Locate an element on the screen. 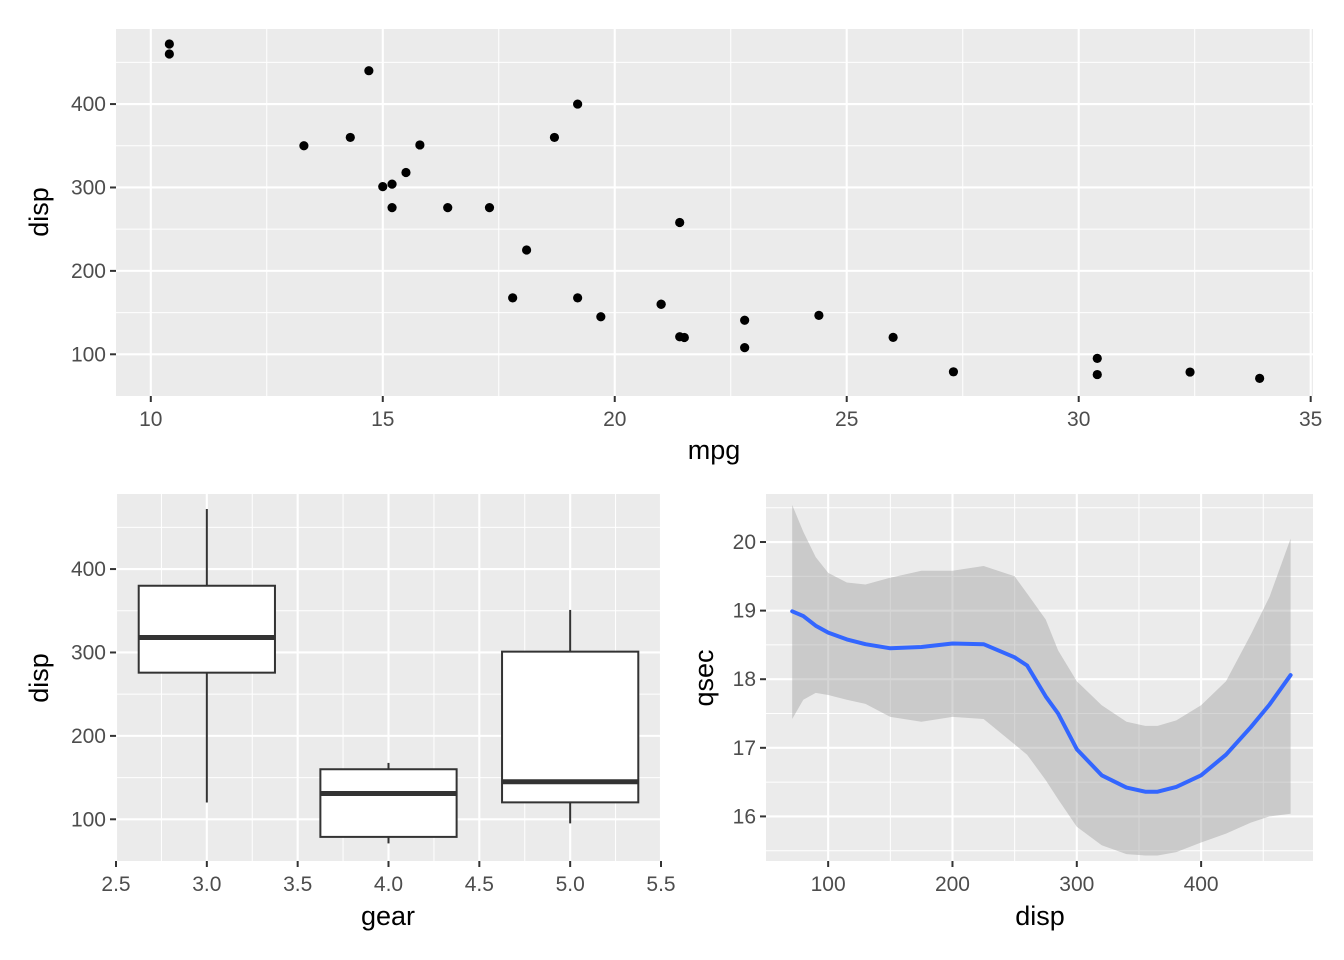  smooth-x-tick-label: 100 is located at coordinates (828, 884).